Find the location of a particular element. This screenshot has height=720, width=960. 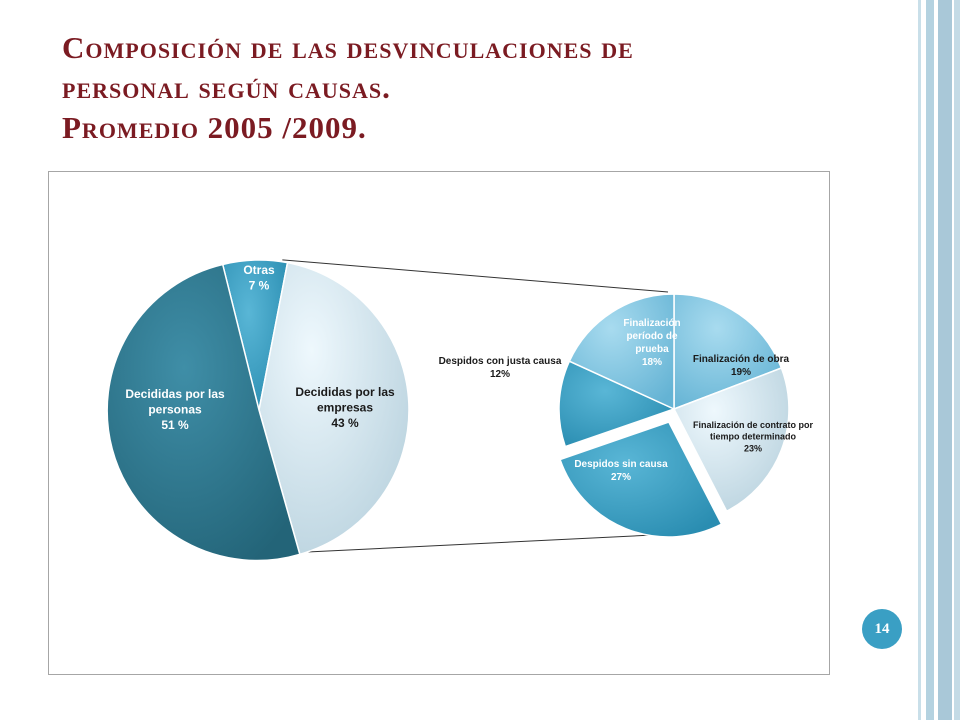

pie-slice-decididas-por-las-empresas is located at coordinates (334, 408).